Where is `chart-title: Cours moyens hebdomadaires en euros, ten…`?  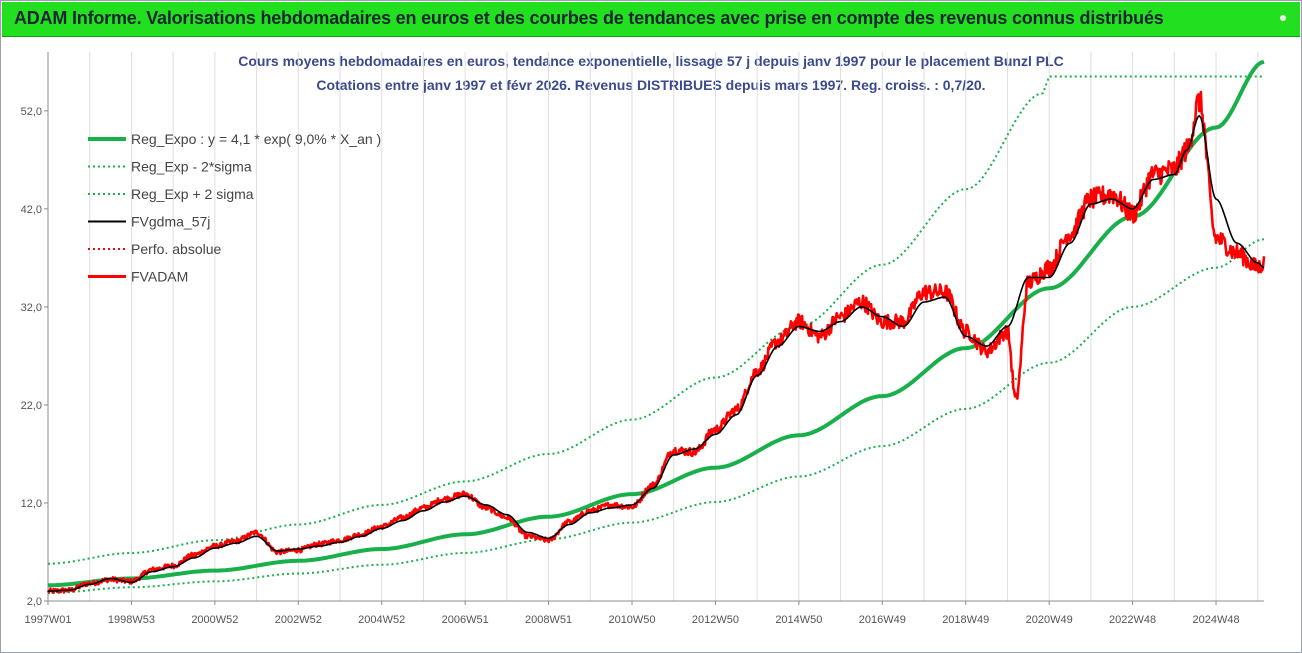
chart-title: Cours moyens hebdomadaires en euros, ten… is located at coordinates (651, 61).